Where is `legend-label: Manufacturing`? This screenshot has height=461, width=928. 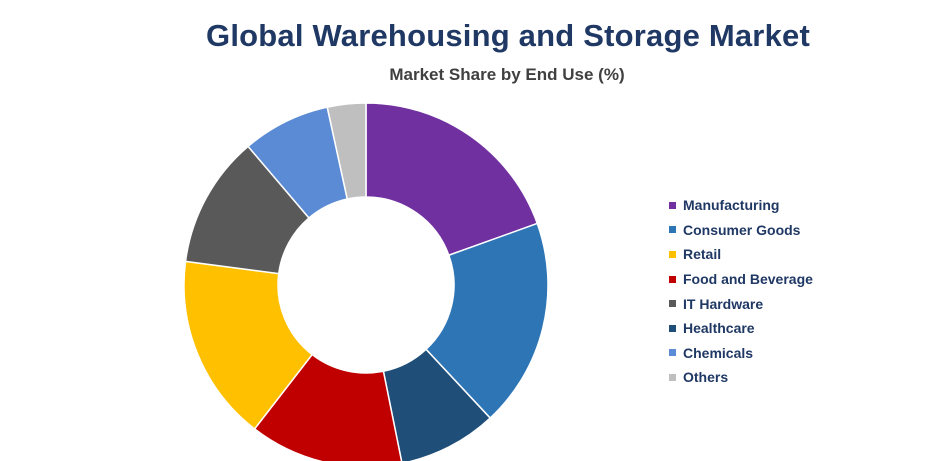 legend-label: Manufacturing is located at coordinates (731, 205).